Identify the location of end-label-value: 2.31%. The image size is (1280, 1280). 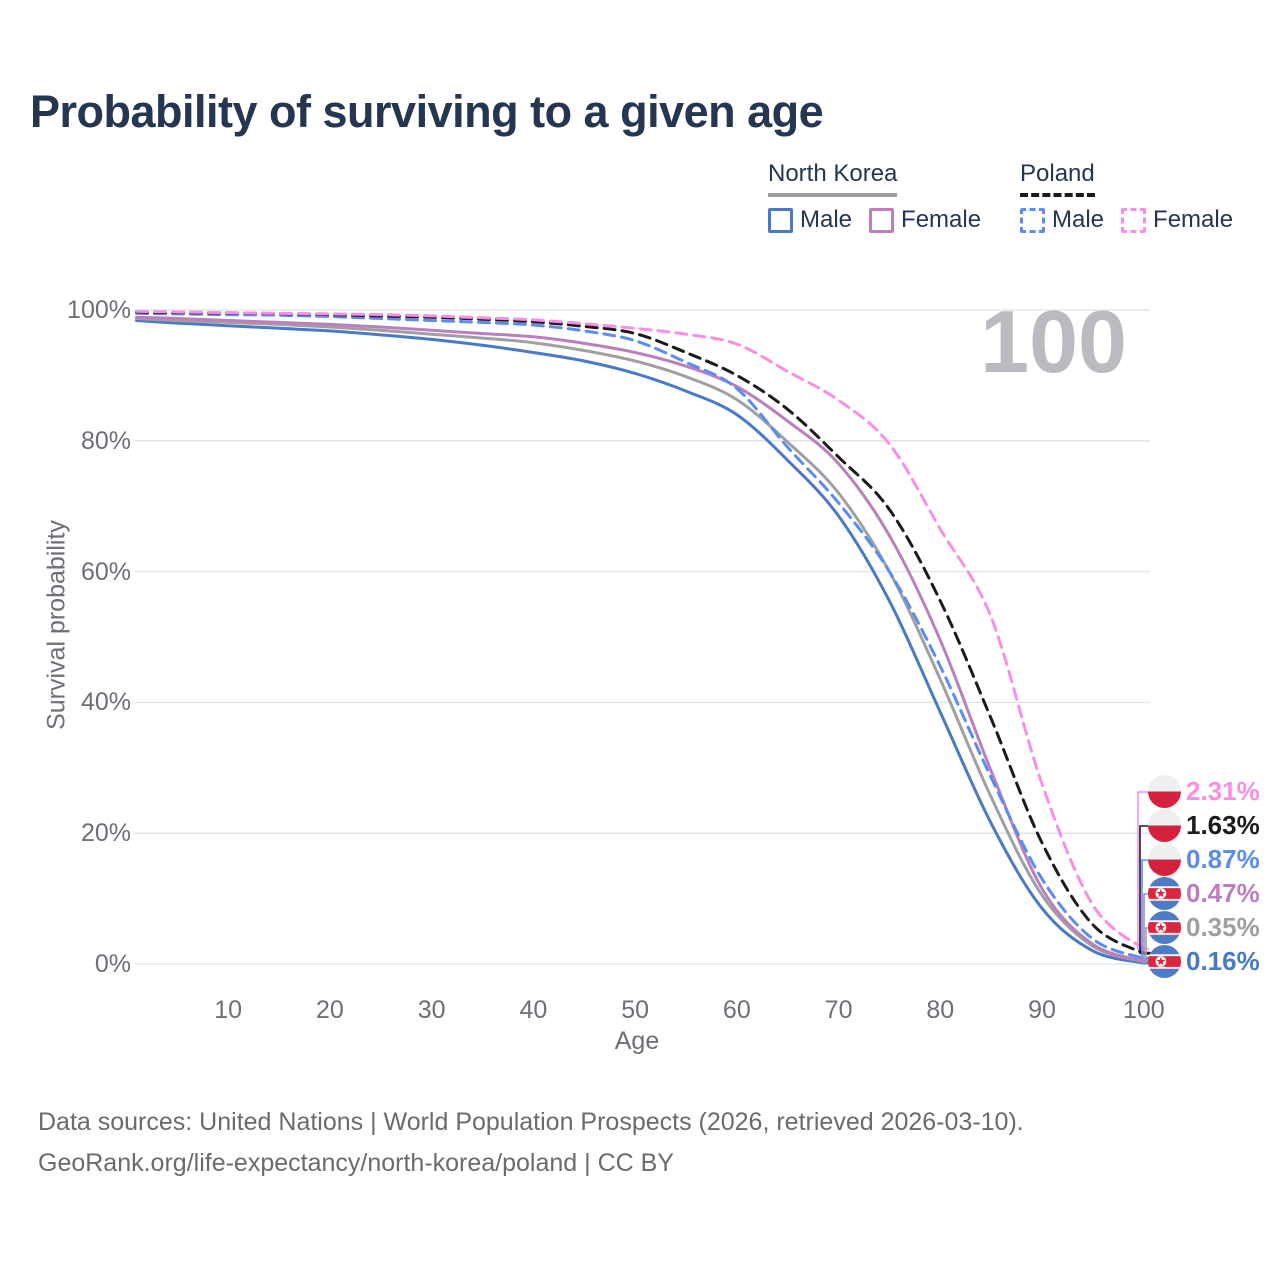
(1223, 791).